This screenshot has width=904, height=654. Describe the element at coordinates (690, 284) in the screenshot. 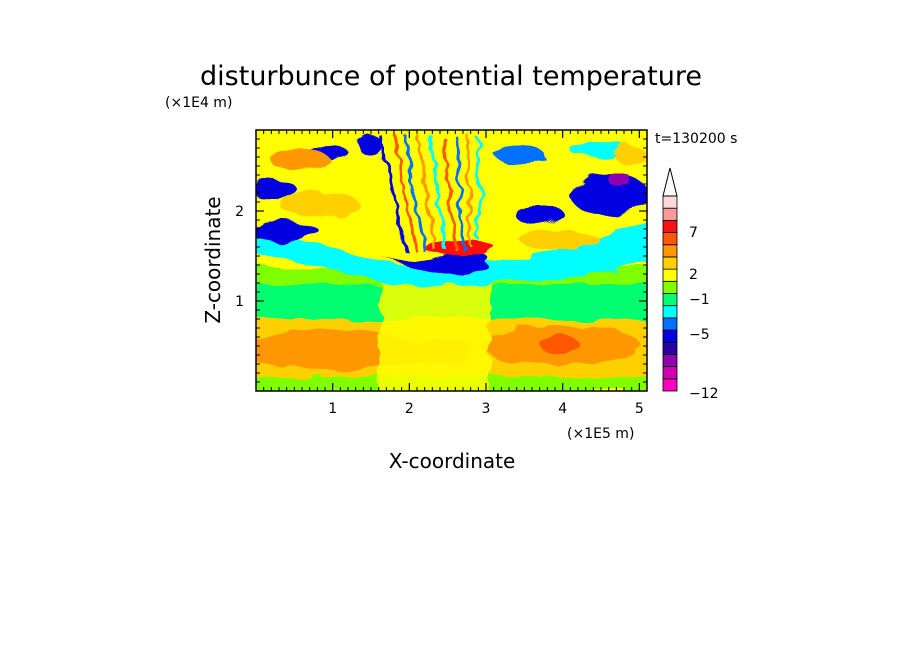

I see `colorbar: 7 2 −1 −5 −12` at that location.